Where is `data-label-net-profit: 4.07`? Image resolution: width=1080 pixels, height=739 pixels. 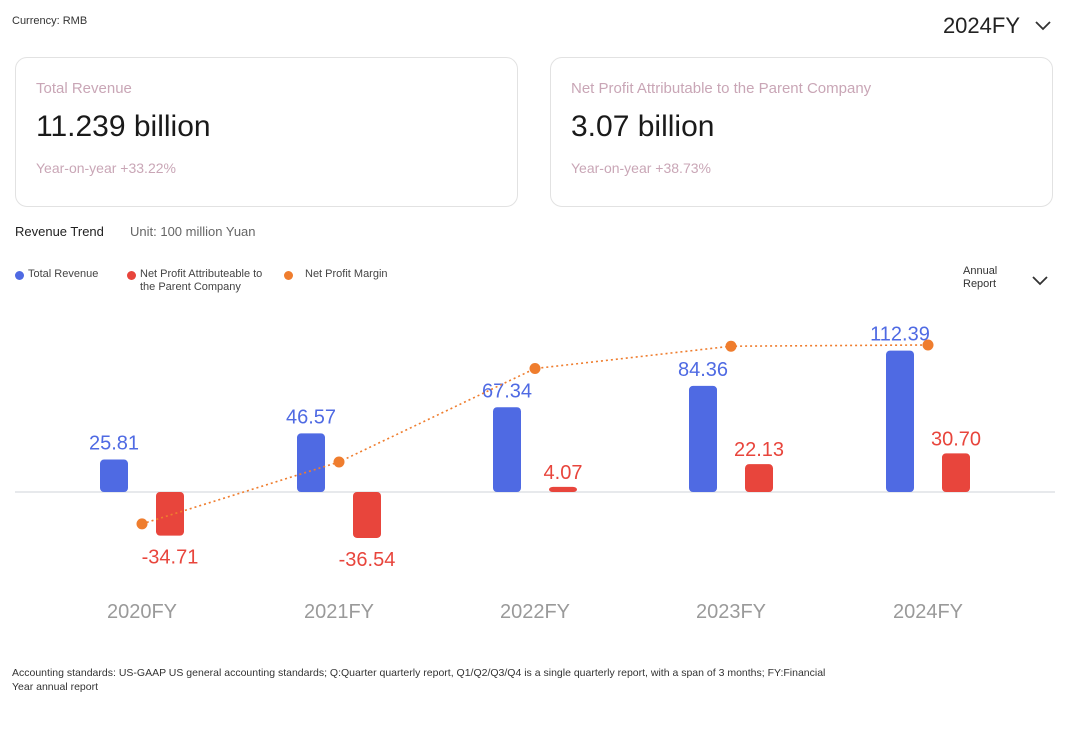
data-label-net-profit: 4.07 is located at coordinates (563, 473).